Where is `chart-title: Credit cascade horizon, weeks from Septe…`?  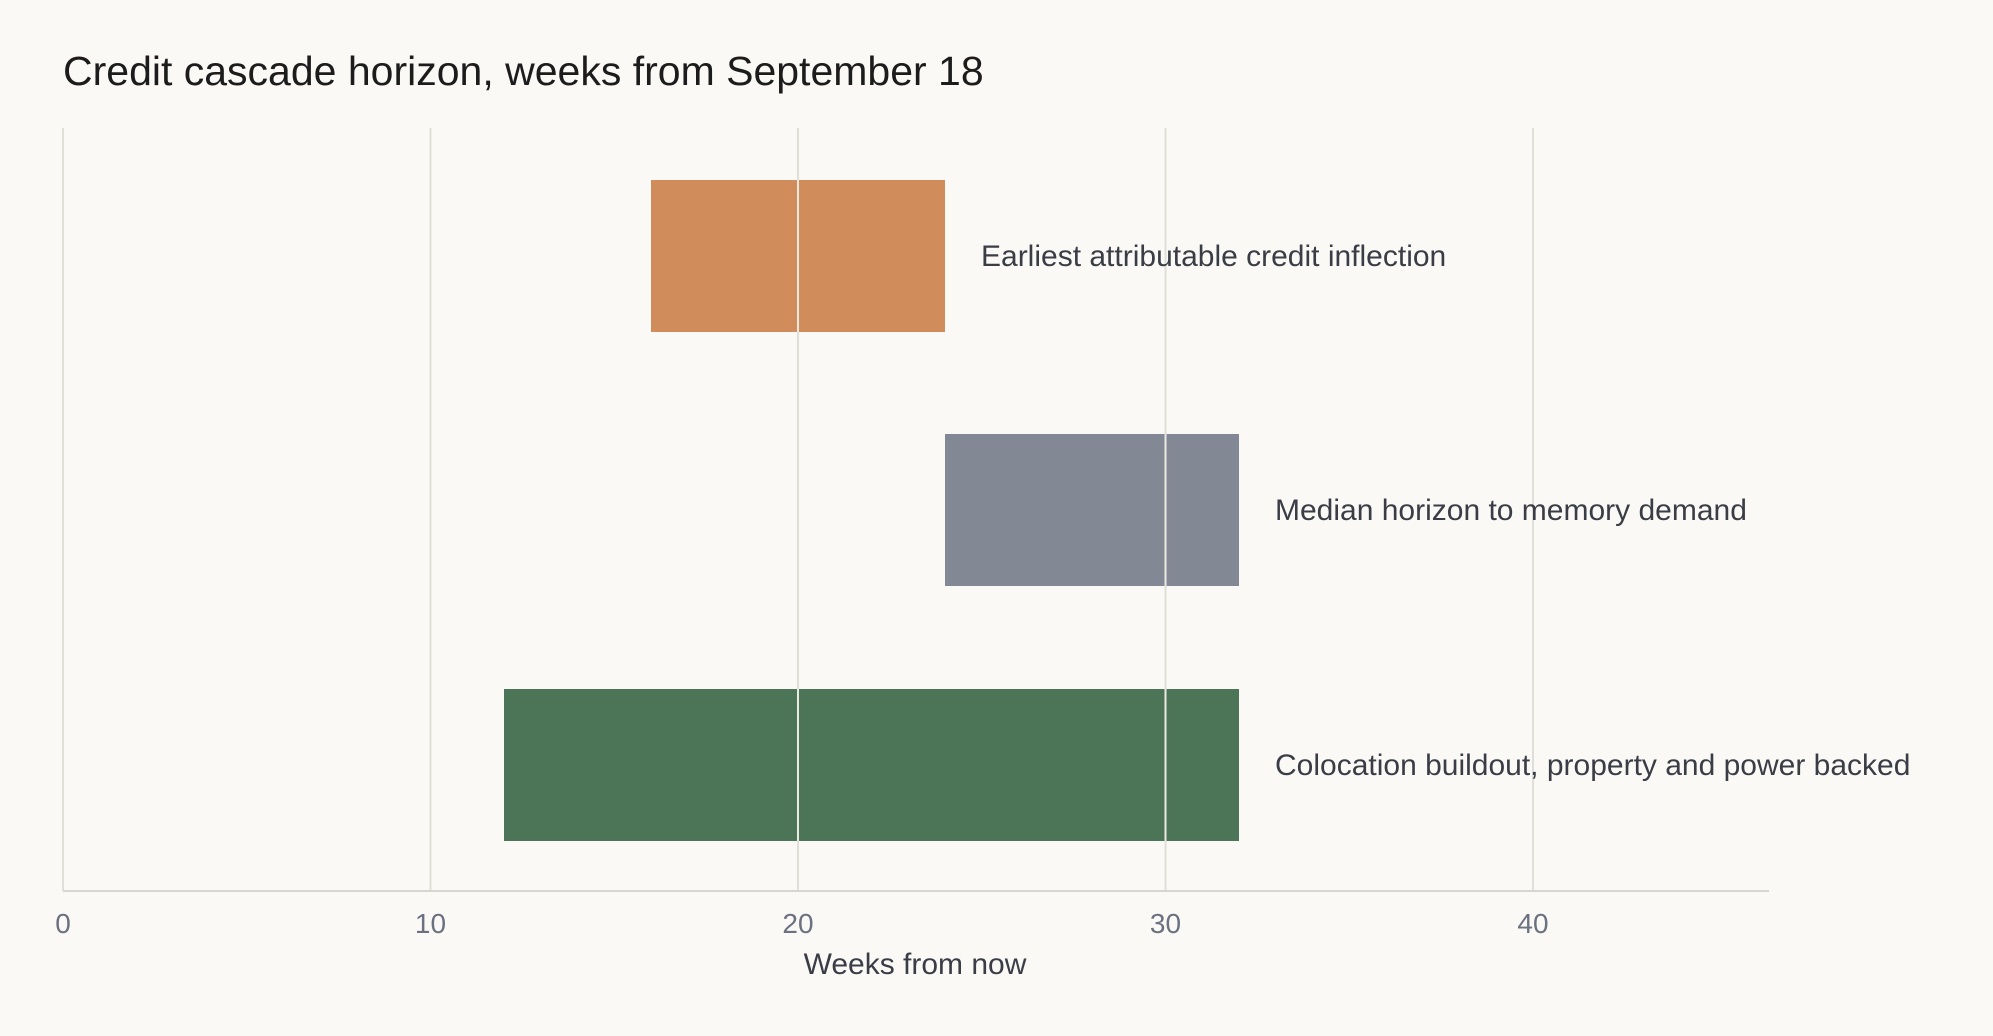 chart-title: Credit cascade horizon, weeks from Septe… is located at coordinates (523, 71).